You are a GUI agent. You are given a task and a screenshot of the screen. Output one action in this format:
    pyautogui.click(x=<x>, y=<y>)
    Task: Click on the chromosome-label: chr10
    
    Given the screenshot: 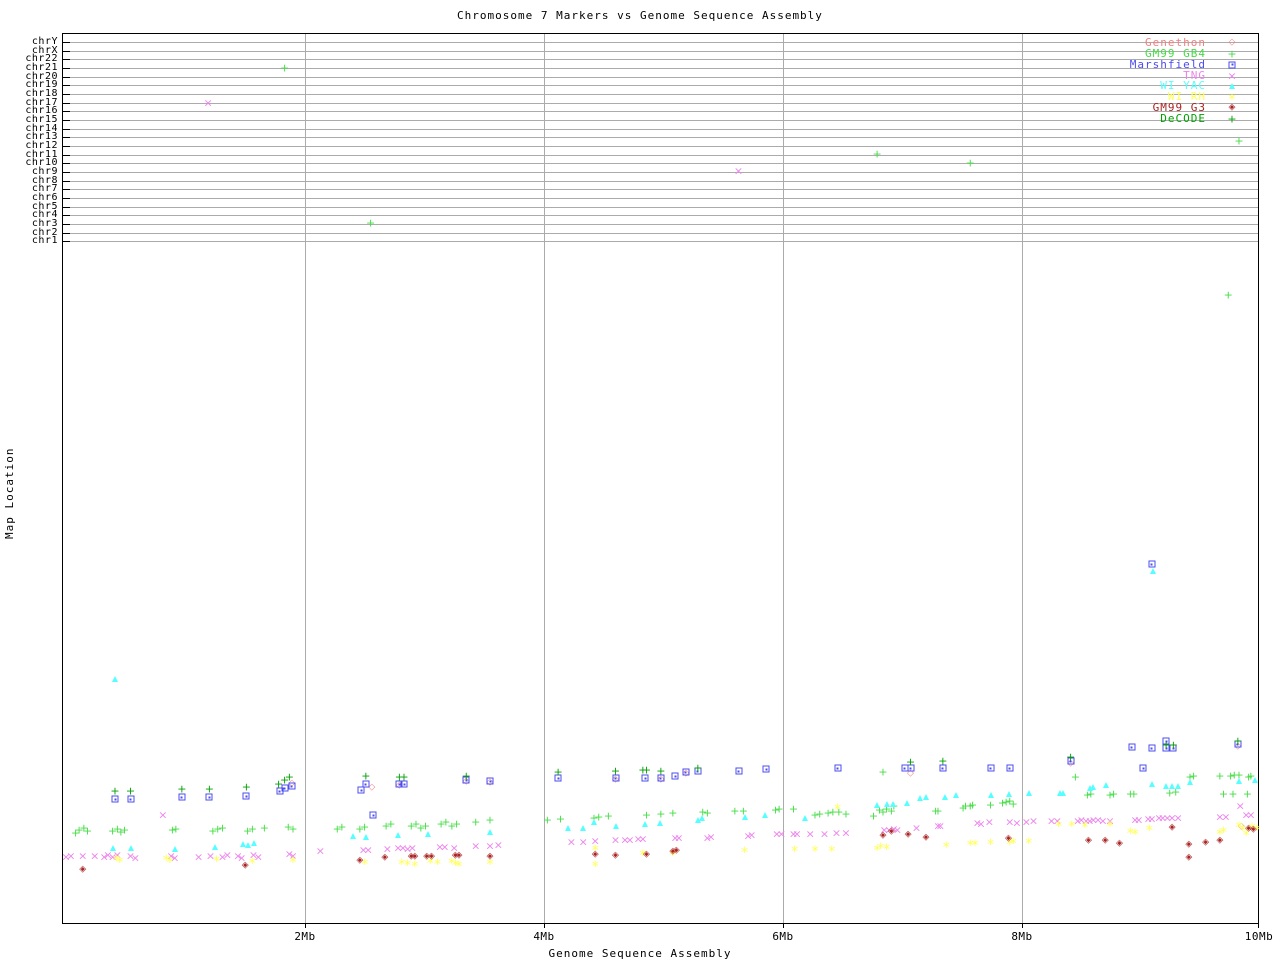 What is the action you would take?
    pyautogui.click(x=41, y=162)
    